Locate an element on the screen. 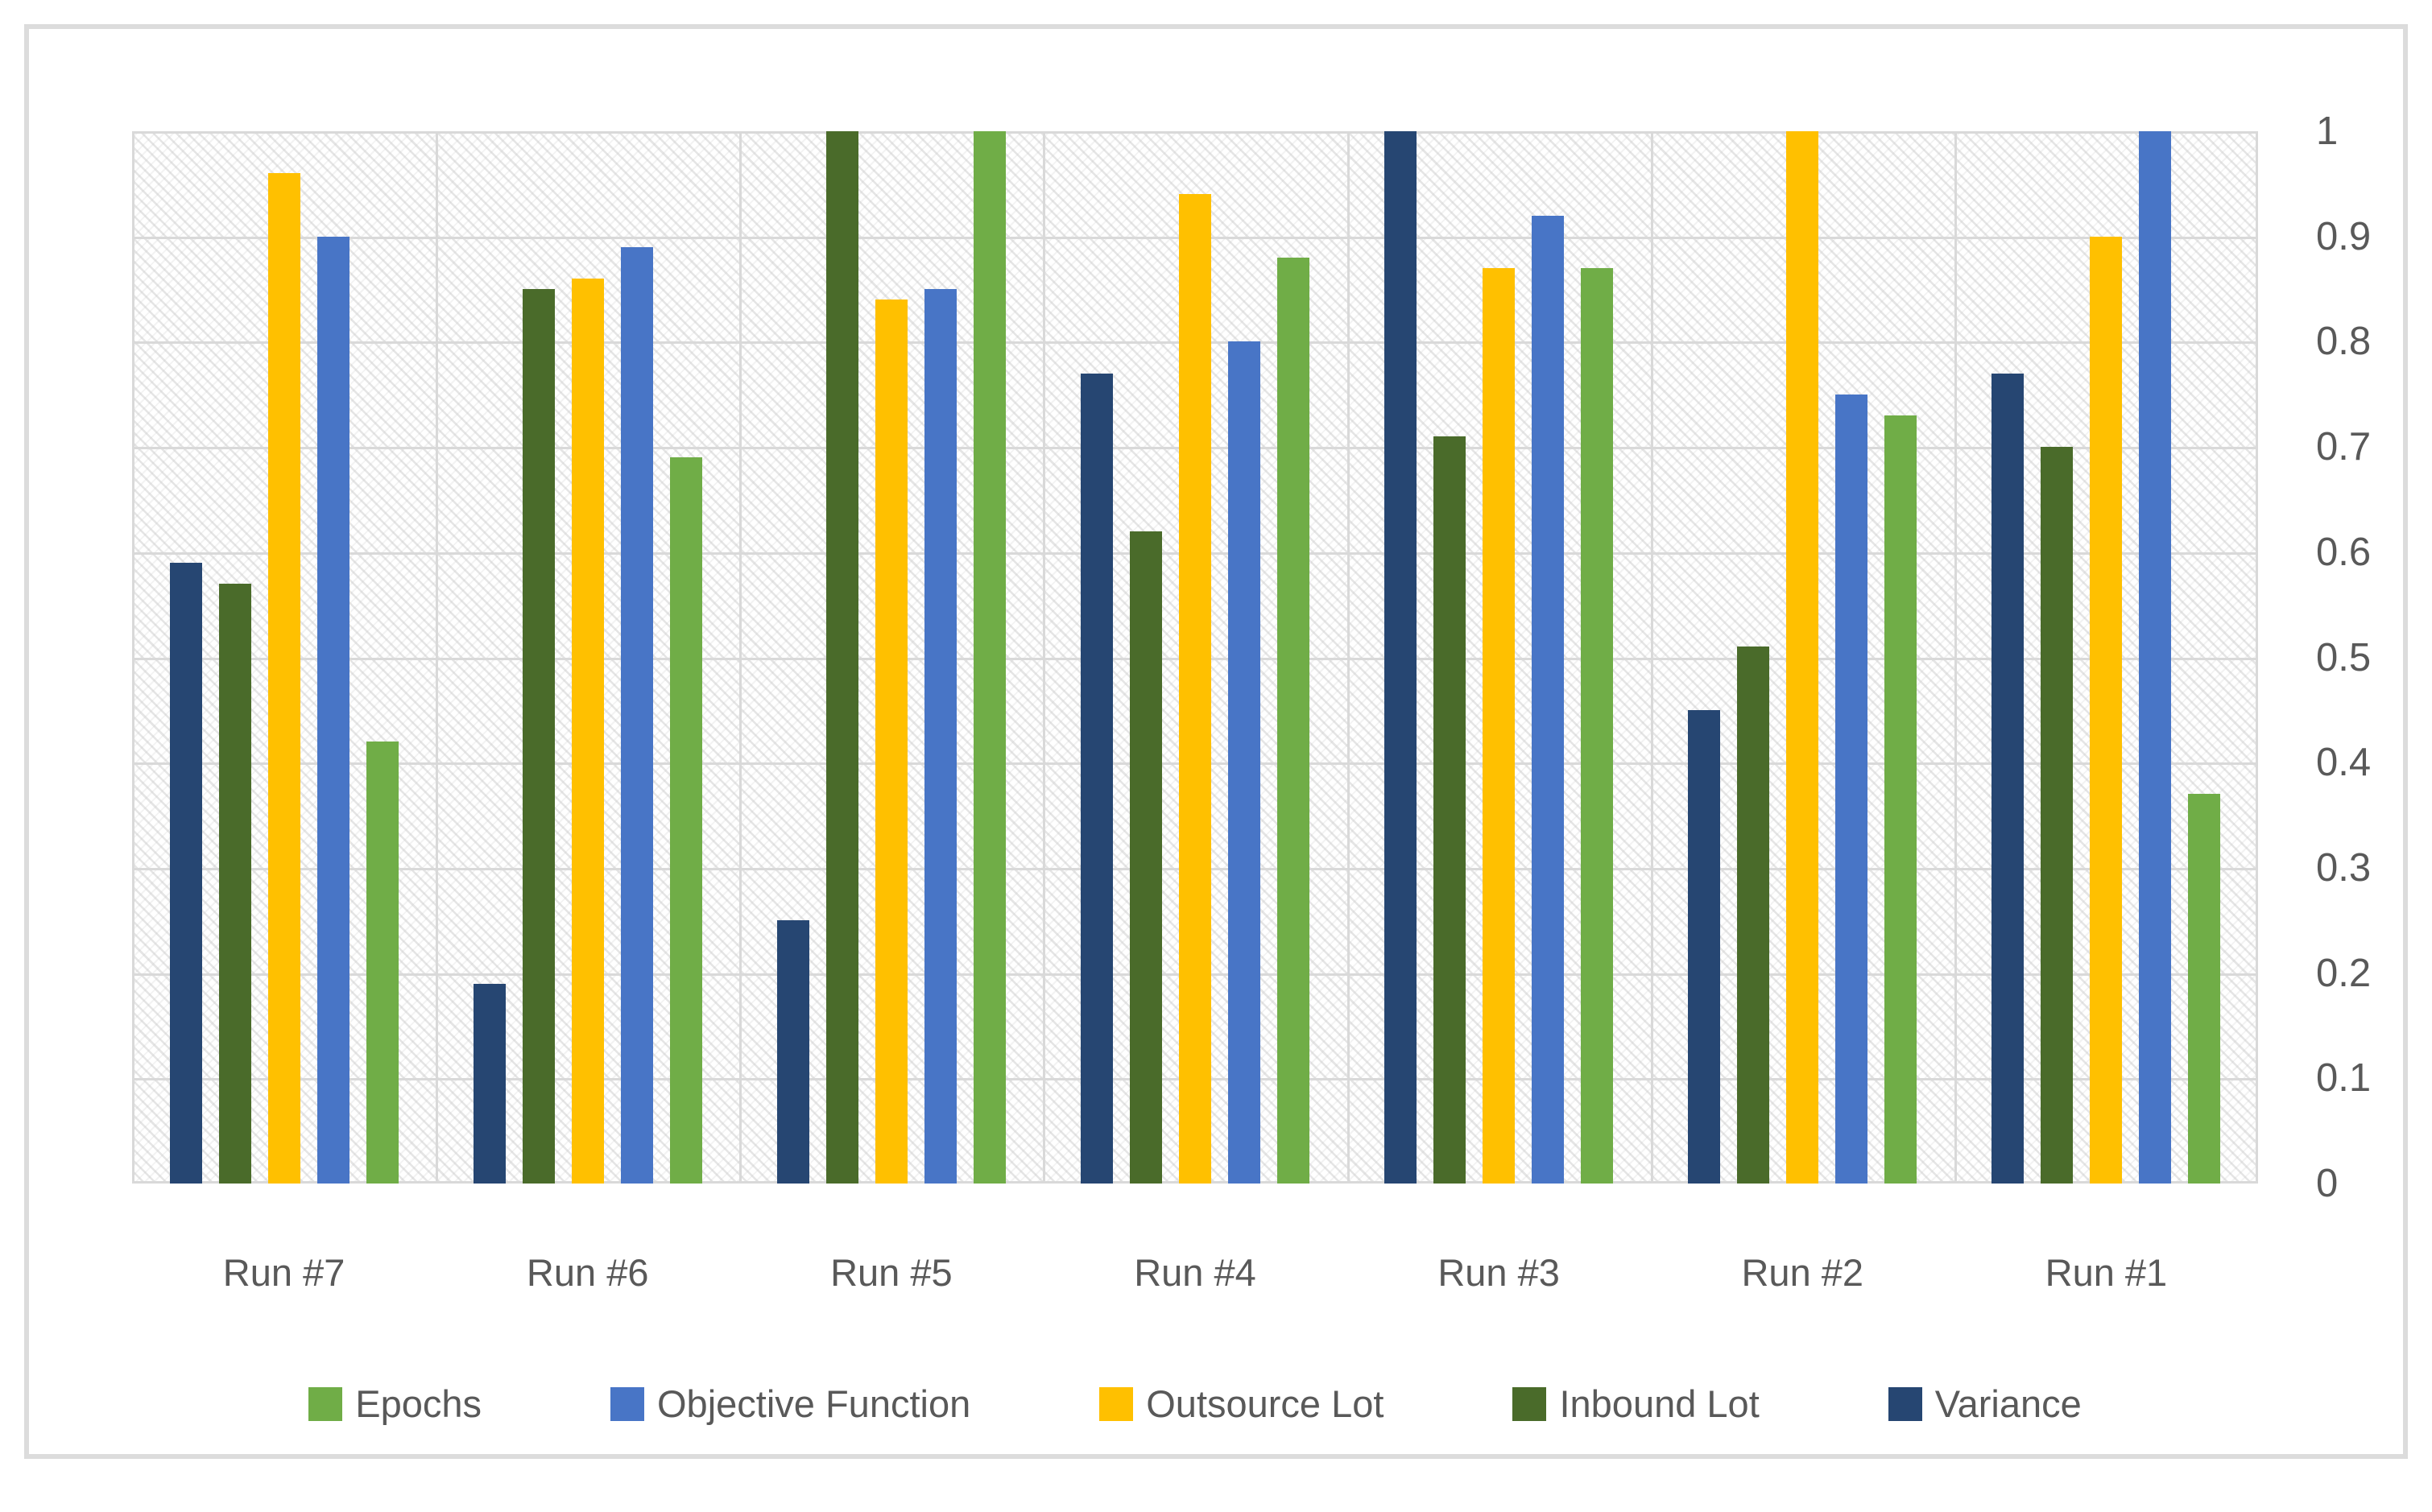  bar-run-2-outsource-lot is located at coordinates (1802, 657).